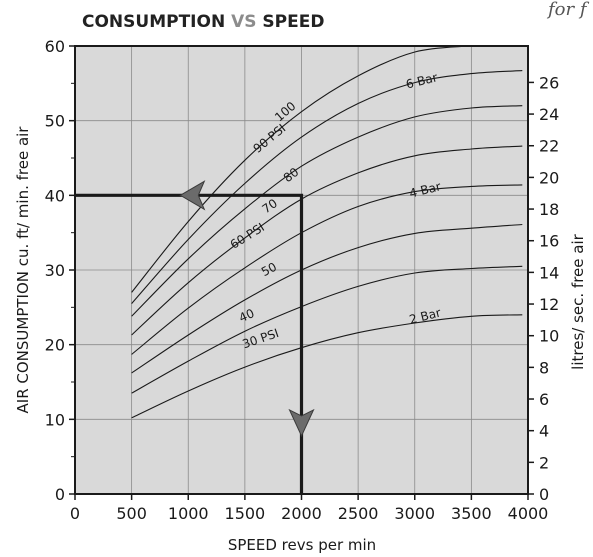 This screenshot has height=557, width=593. What do you see at coordinates (131, 513) in the screenshot?
I see `x-tick-label: 500` at bounding box center [131, 513].